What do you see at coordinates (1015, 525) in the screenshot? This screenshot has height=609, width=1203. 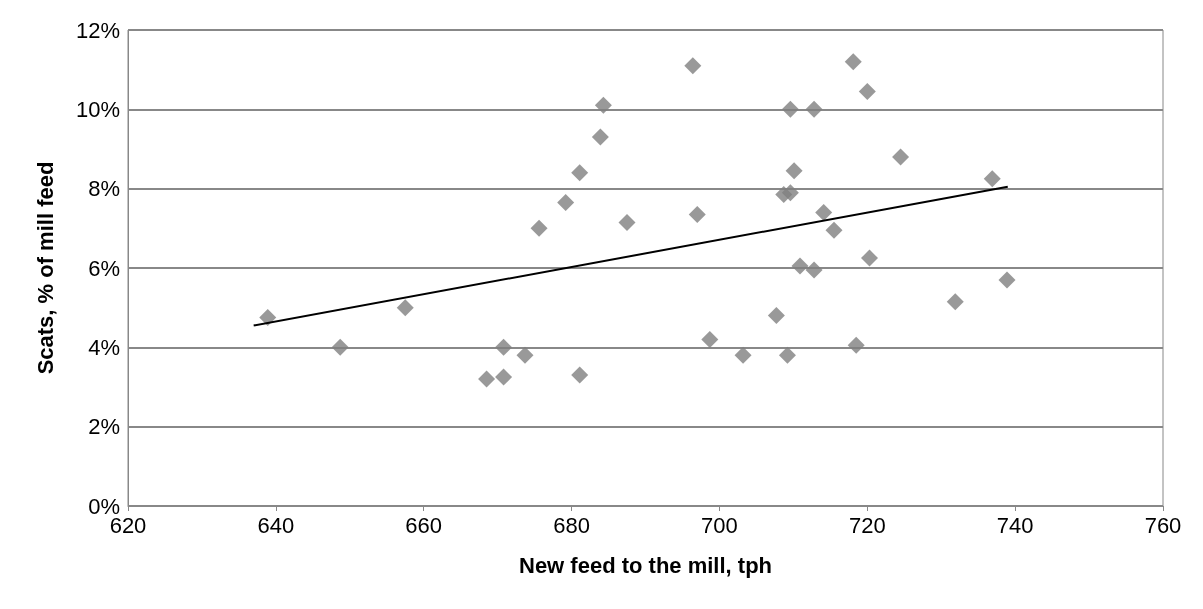 I see `x-tick-label: 740` at bounding box center [1015, 525].